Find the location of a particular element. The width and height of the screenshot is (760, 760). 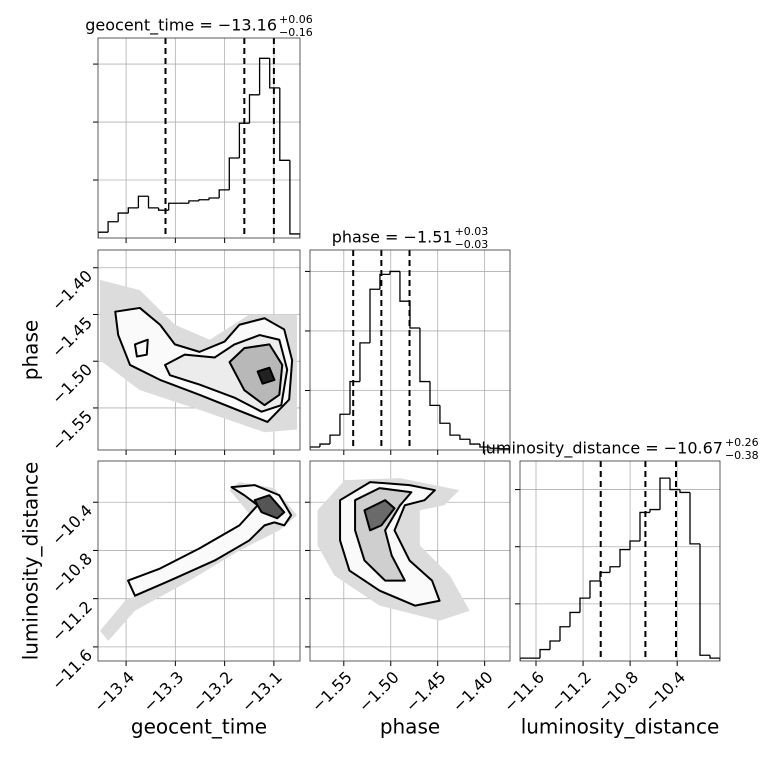

x-tick-label: −11.2 is located at coordinates (571, 692).